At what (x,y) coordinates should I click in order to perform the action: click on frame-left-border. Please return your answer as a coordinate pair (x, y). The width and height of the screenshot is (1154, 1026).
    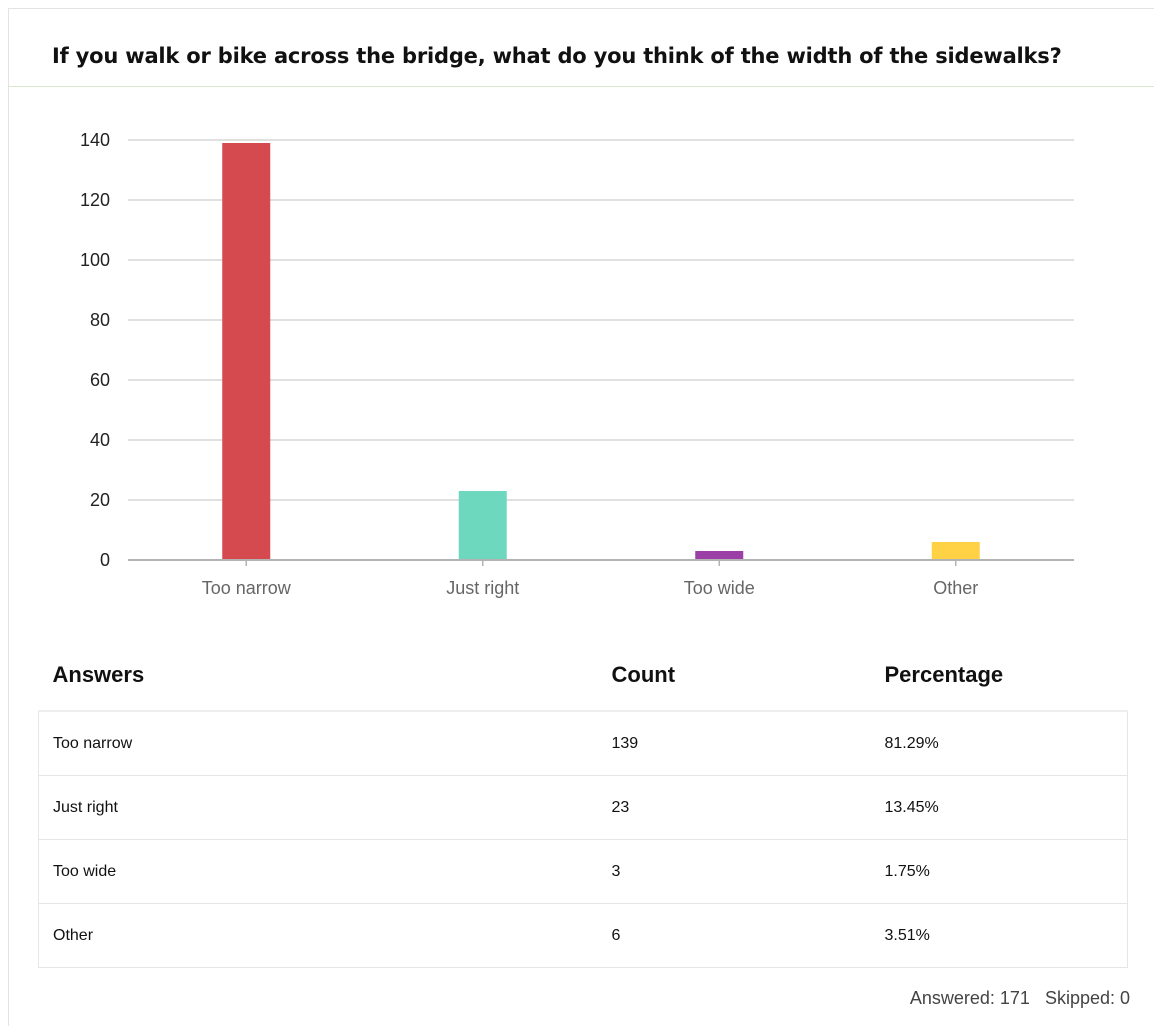
    Looking at the image, I should click on (8, 517).